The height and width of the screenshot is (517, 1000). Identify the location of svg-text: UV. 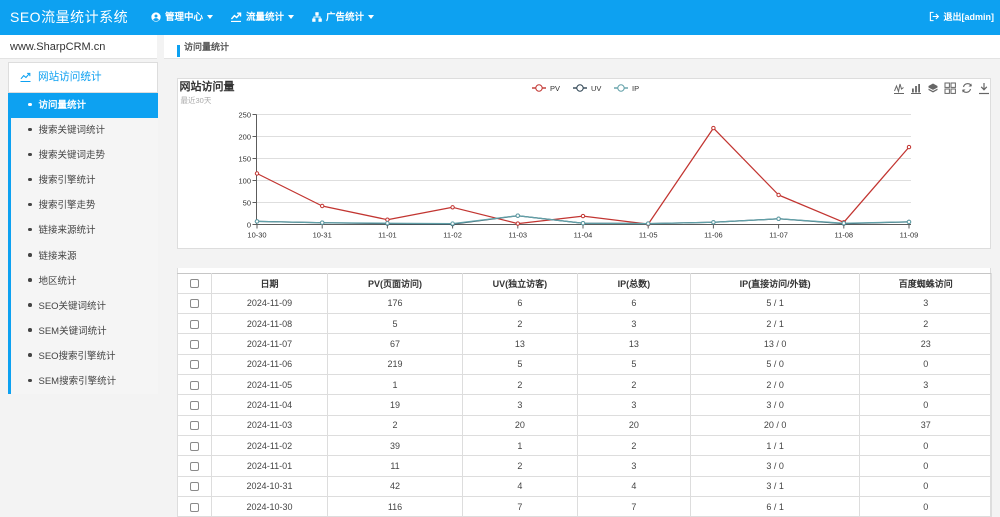
(596, 88).